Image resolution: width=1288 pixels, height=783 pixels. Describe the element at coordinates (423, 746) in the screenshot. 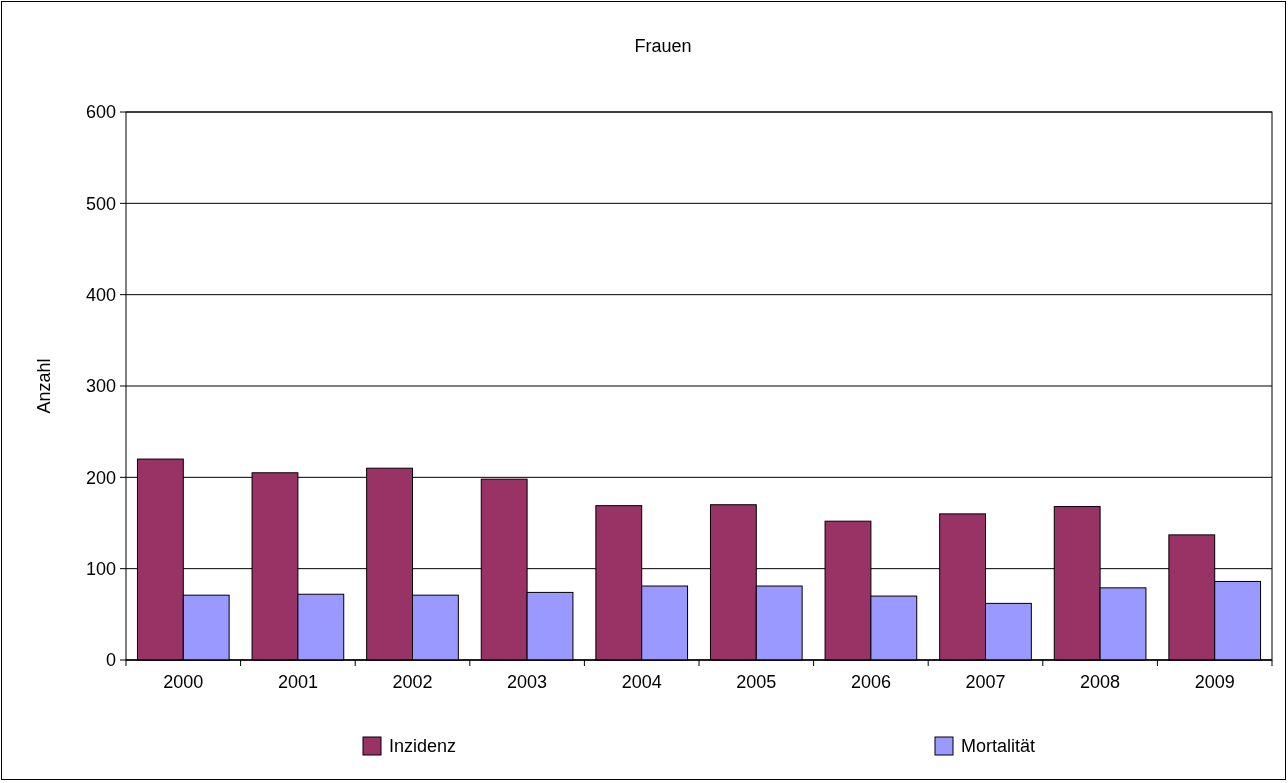

I see `legend-label: Inzidenz` at that location.